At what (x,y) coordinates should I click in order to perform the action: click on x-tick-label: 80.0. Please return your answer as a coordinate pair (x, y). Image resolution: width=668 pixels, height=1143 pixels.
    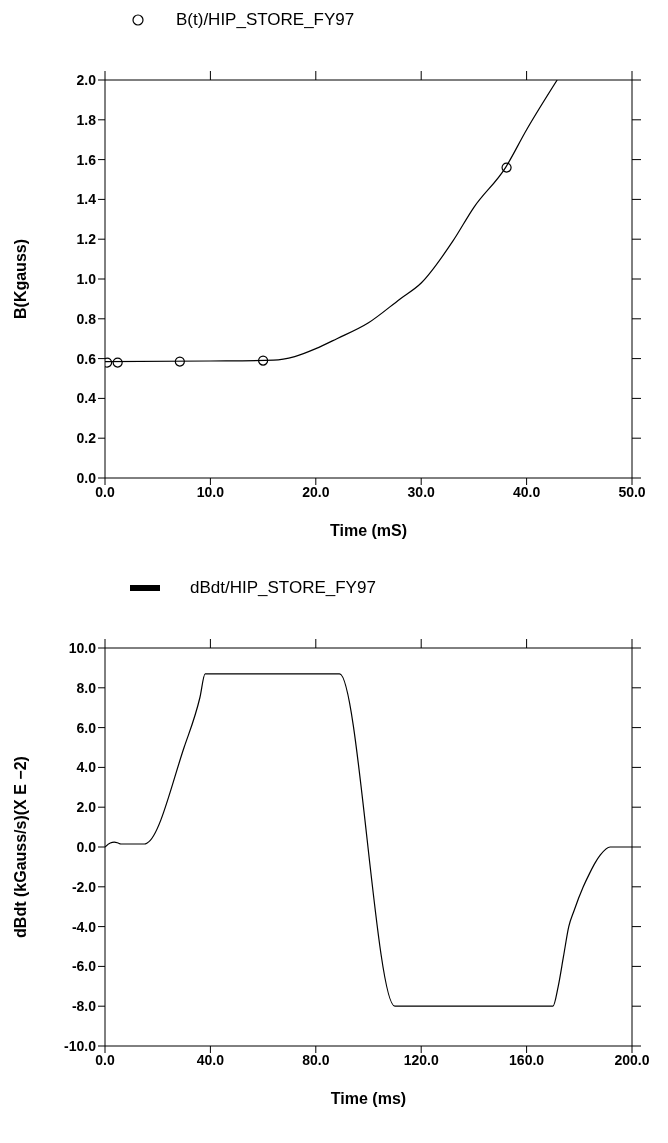
    Looking at the image, I should click on (316, 1059).